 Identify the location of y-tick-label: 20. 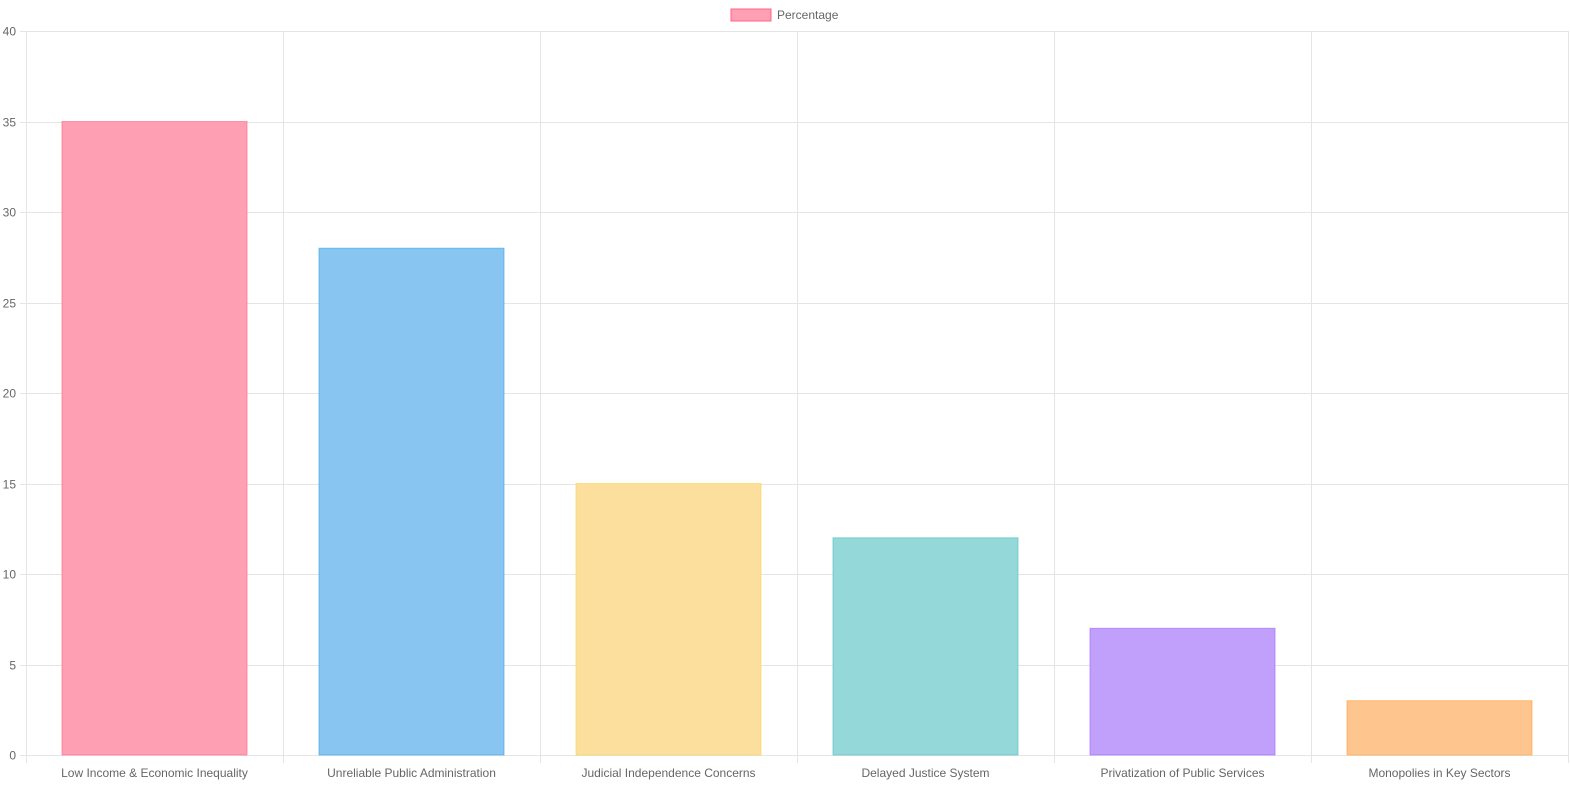
(10, 394).